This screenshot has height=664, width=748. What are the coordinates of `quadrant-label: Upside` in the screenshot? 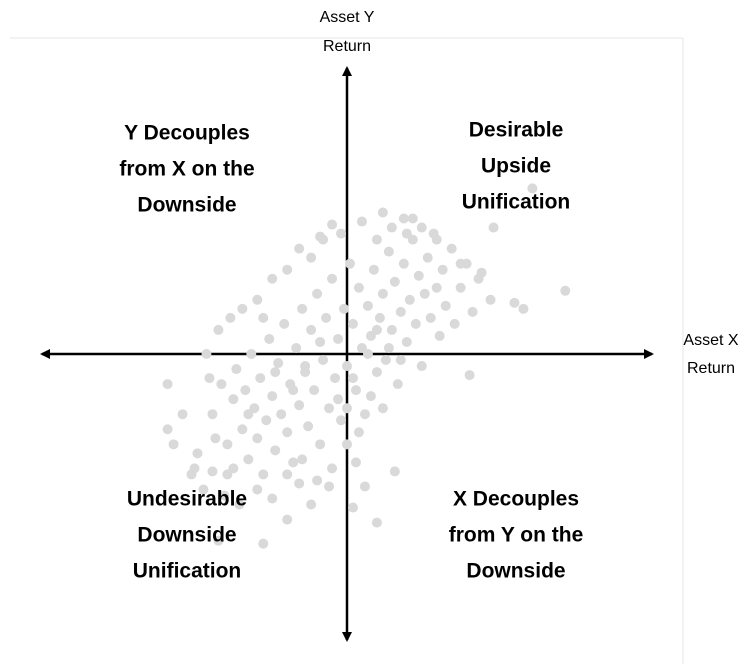 It's located at (516, 166).